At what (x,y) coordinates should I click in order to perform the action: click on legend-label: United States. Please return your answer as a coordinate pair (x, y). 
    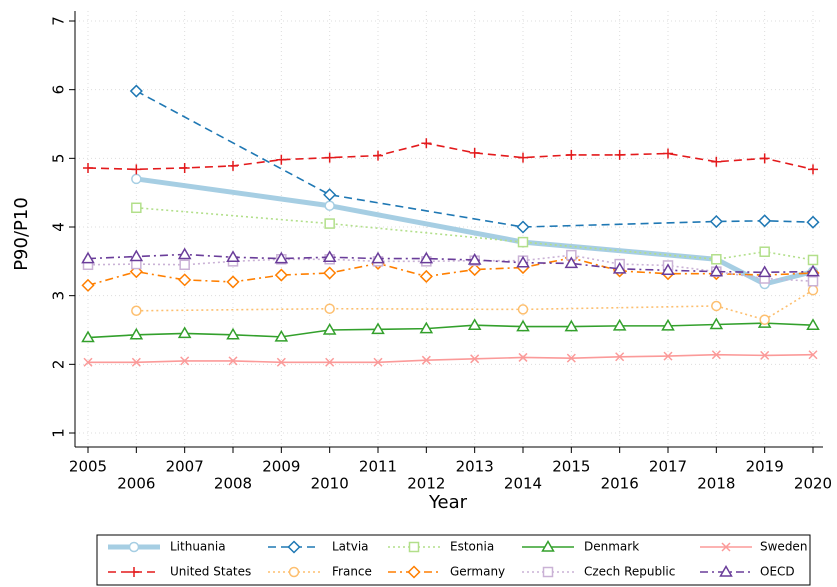
    Looking at the image, I should click on (210, 572).